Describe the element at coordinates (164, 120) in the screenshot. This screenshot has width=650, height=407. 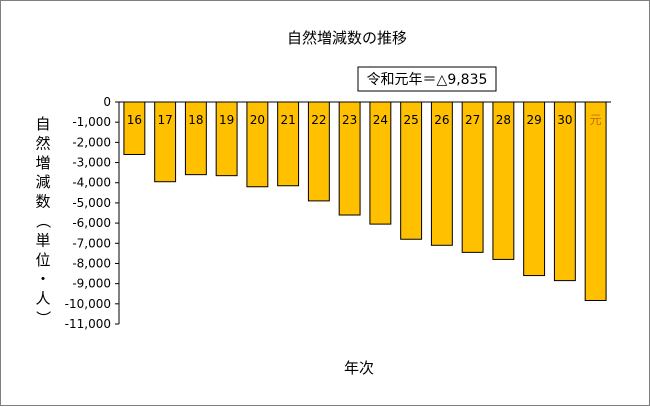
I see `category-label: 17` at that location.